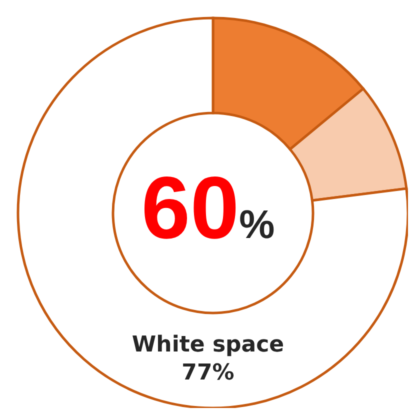 The width and height of the screenshot is (416, 416). I want to click on data-label: 77%, so click(208, 373).